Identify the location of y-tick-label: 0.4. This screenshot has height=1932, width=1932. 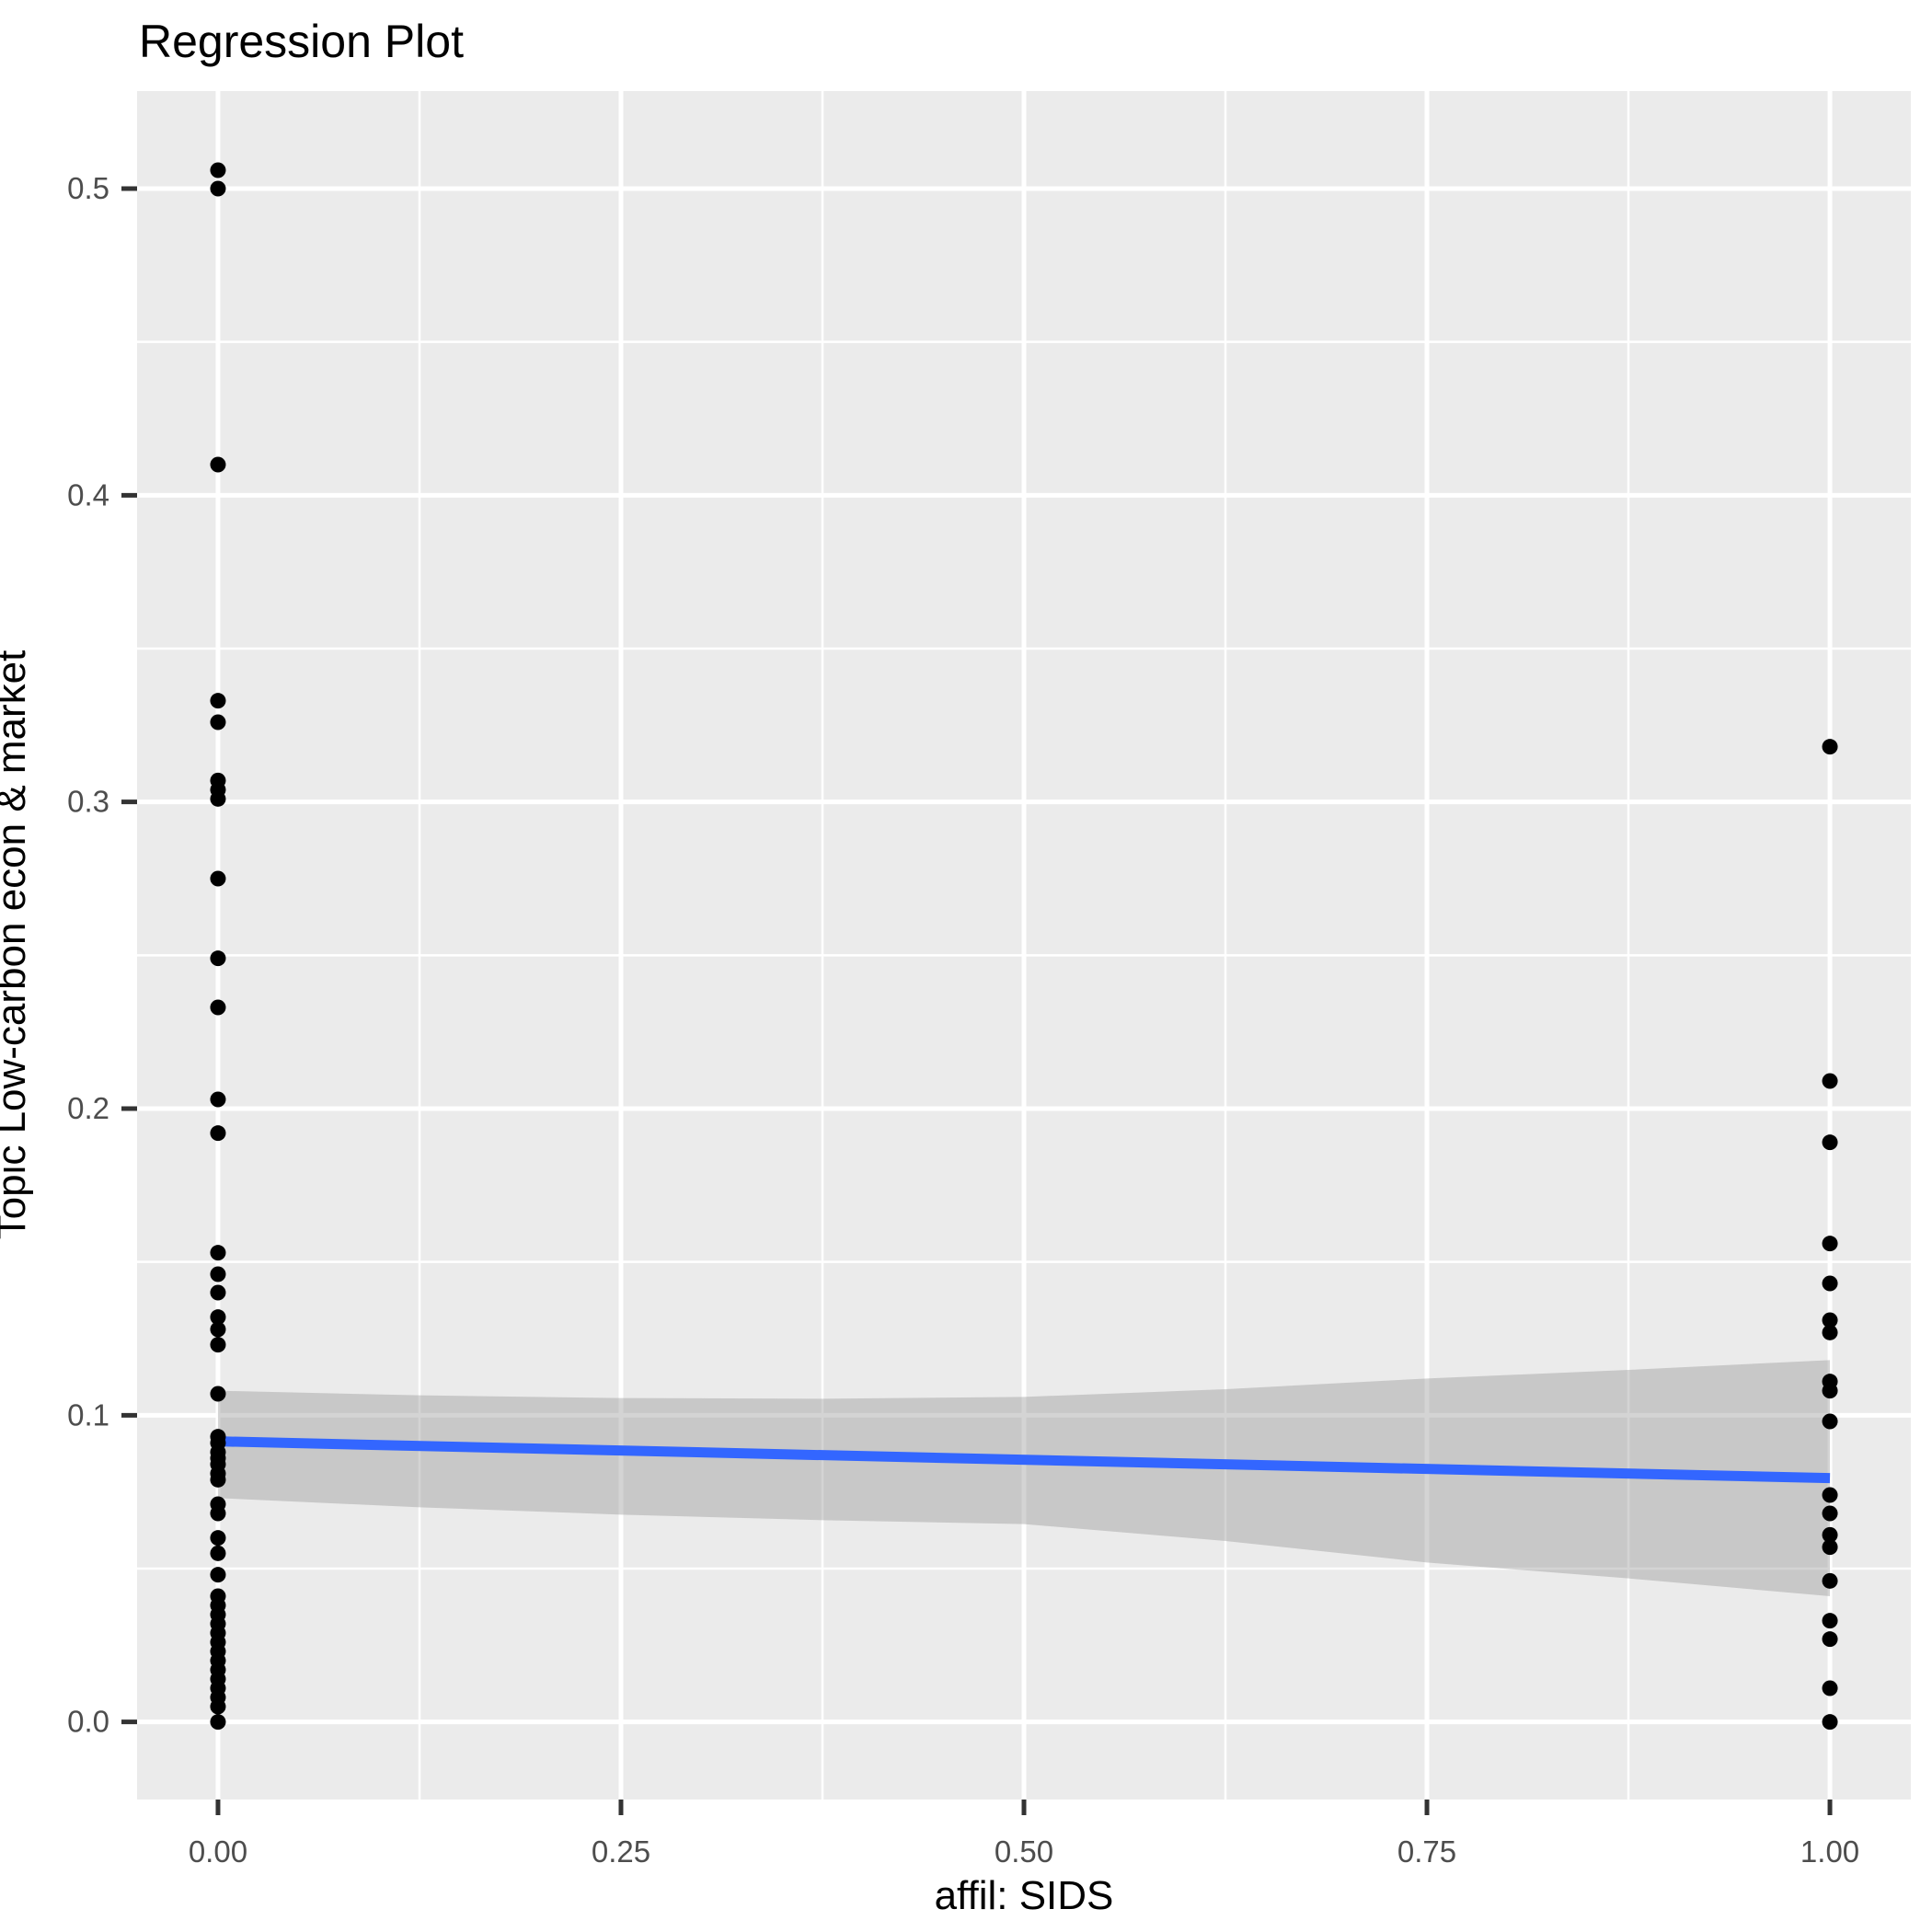
(88, 494).